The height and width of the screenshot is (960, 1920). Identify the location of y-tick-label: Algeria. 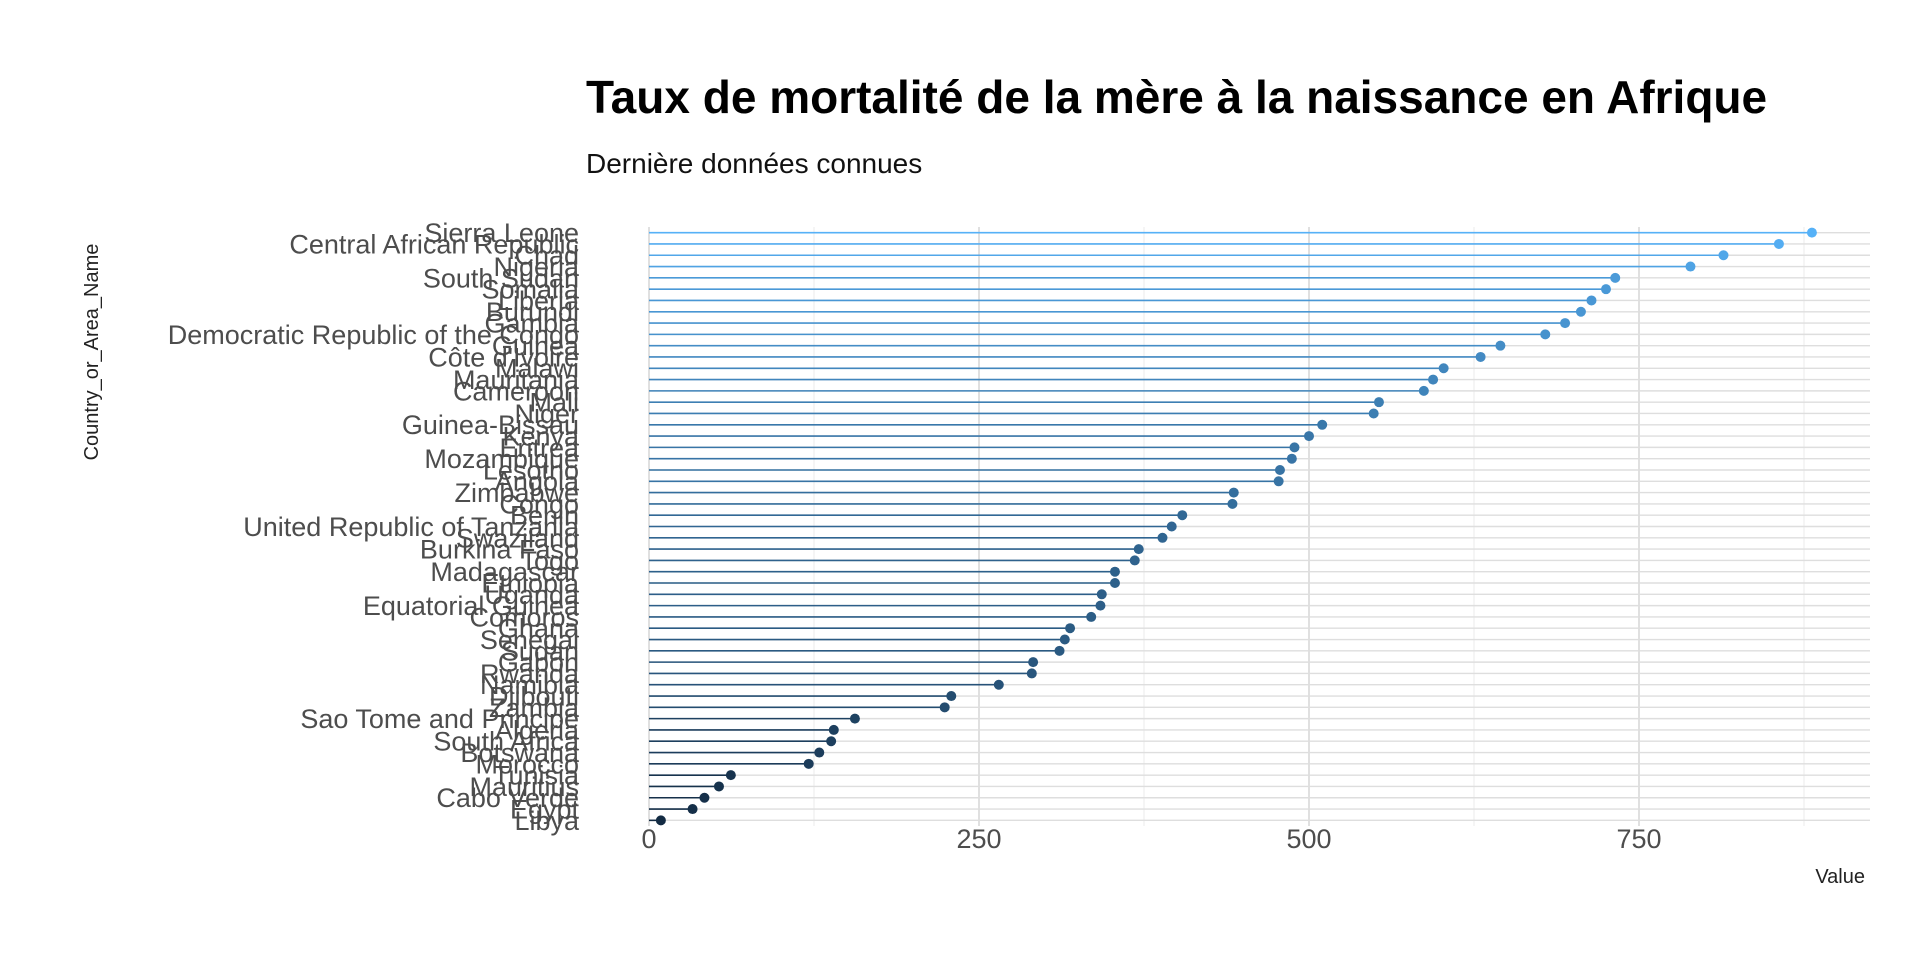
(537, 730).